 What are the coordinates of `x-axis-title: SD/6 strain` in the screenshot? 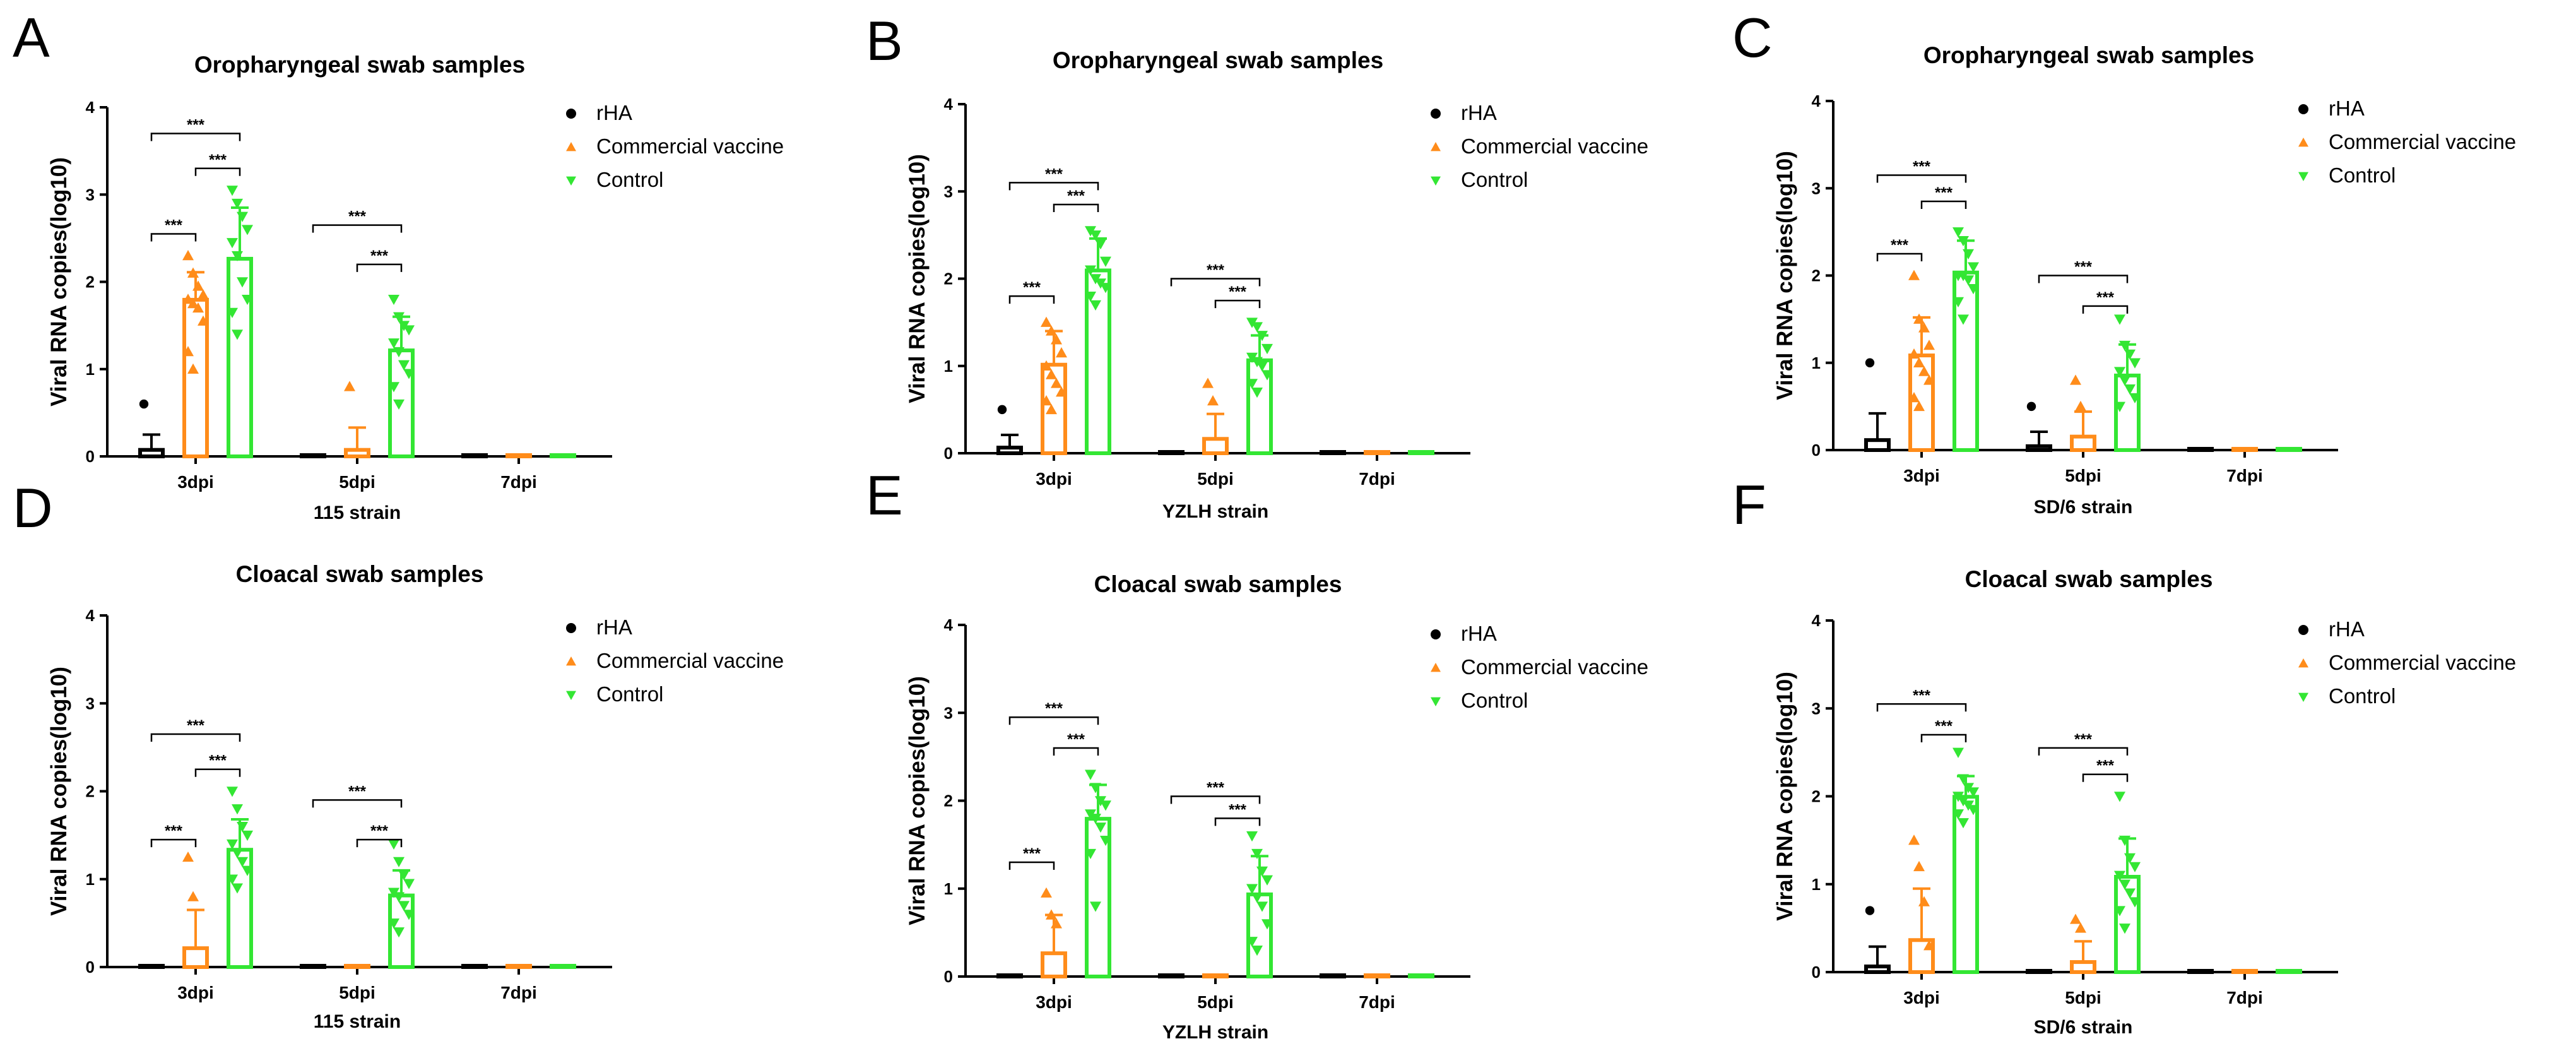 It's located at (2083, 1027).